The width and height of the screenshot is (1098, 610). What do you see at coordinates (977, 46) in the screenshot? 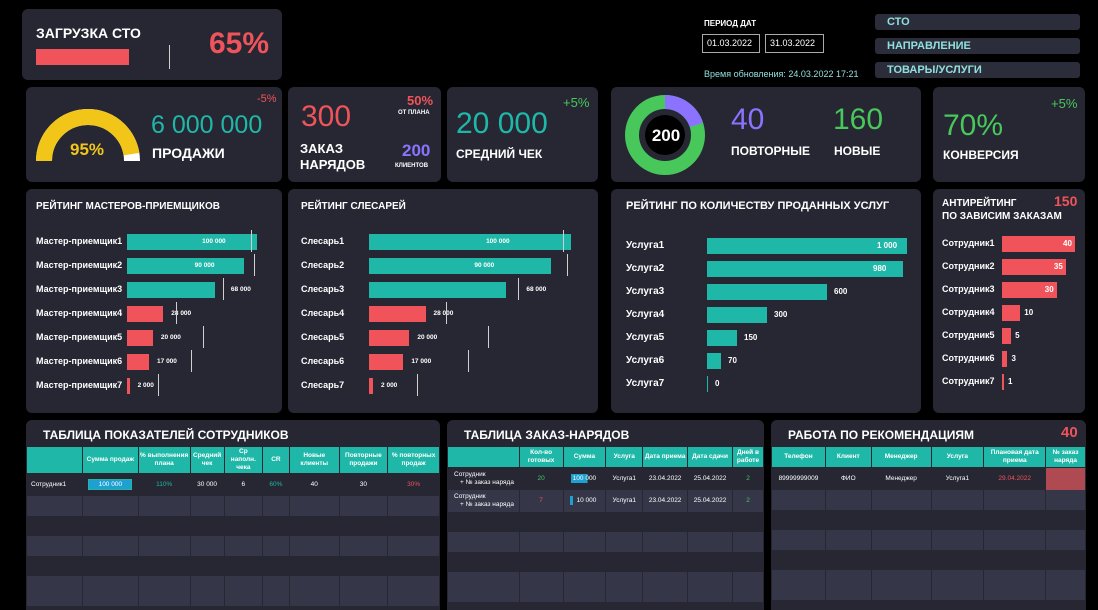
I see `filter-direction: НАПРАВЛЕНИЕ` at bounding box center [977, 46].